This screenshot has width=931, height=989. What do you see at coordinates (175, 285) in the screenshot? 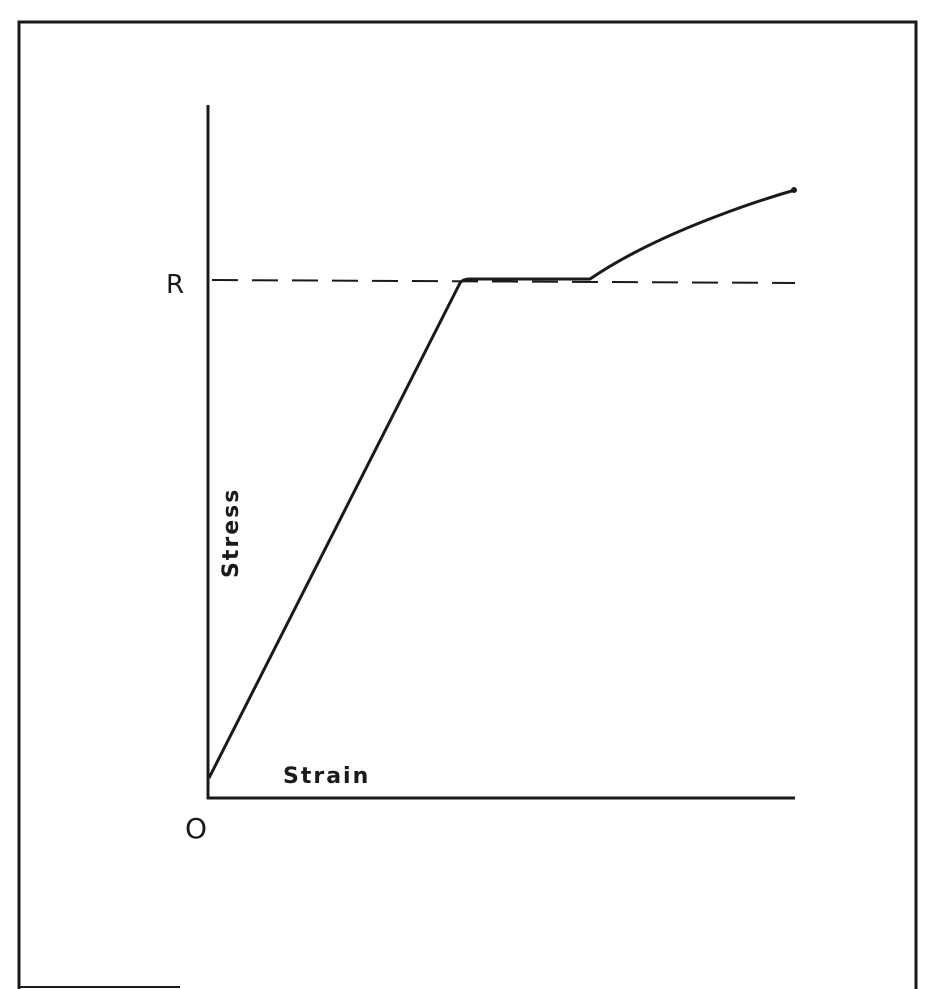
I see `yield-label: R` at bounding box center [175, 285].